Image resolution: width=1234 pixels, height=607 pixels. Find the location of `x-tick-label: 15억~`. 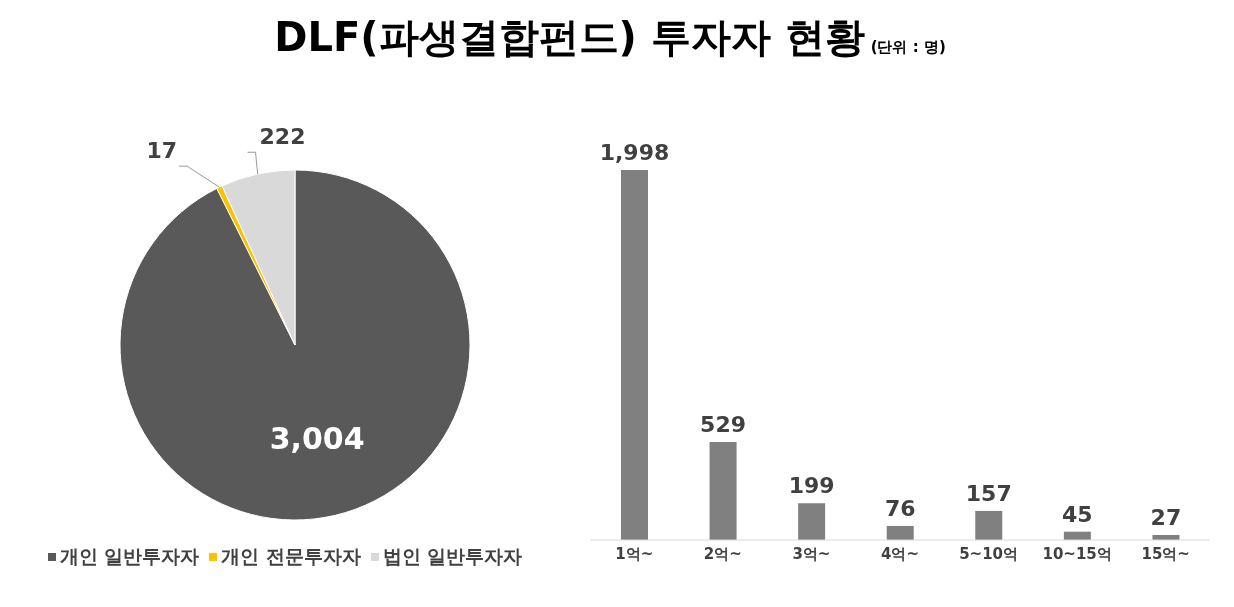

x-tick-label: 15억~ is located at coordinates (1165, 553).